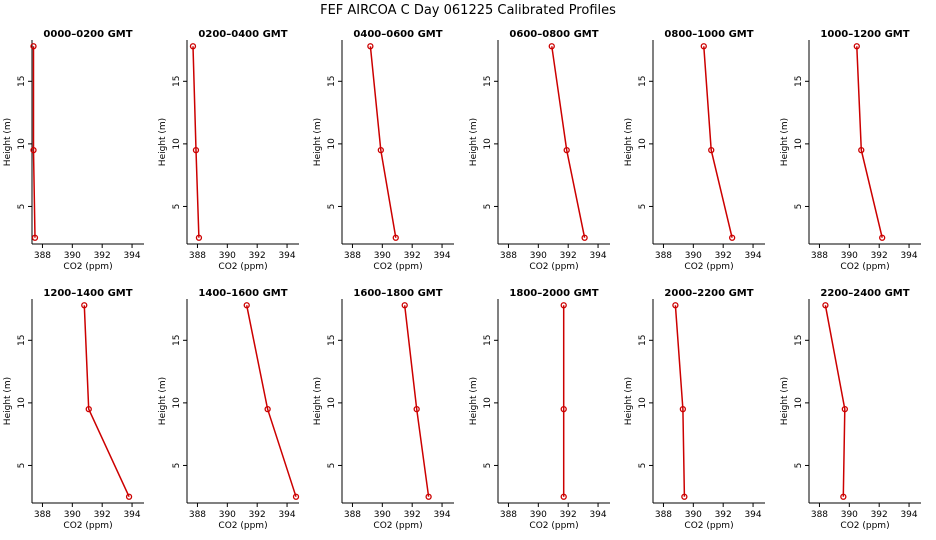 Image resolution: width=936 pixels, height=540 pixels. What do you see at coordinates (864, 293) in the screenshot?
I see `panel-title: 2200–2400 GMT` at bounding box center [864, 293].